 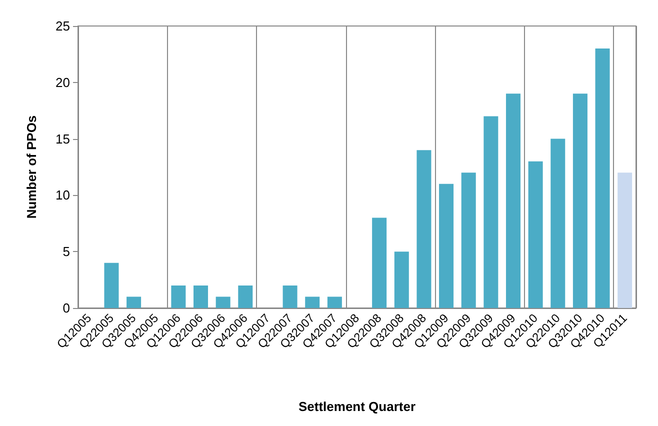 What do you see at coordinates (63, 195) in the screenshot?
I see `y-tick-label: 10` at bounding box center [63, 195].